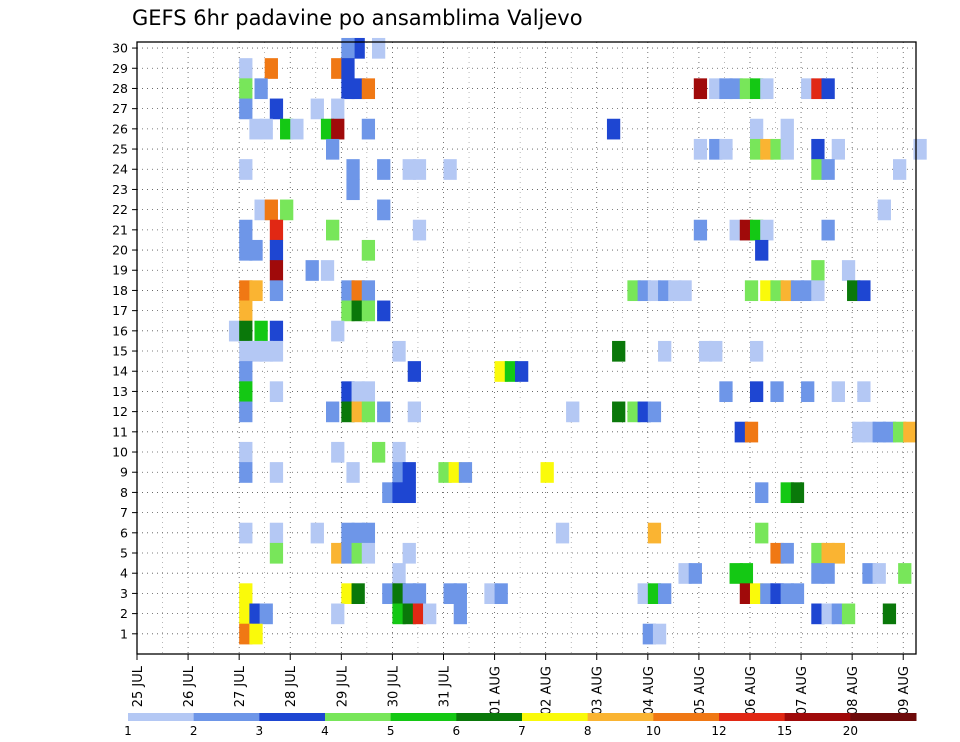  I want to click on y-tick-label: 6, so click(124, 532).